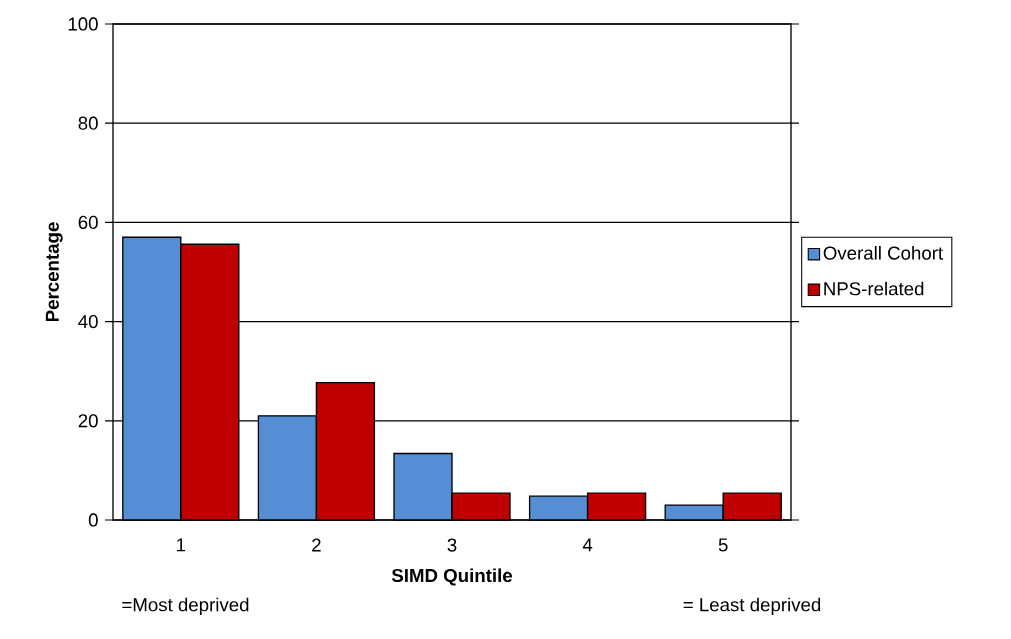 Image resolution: width=1011 pixels, height=639 pixels. I want to click on x-tick-label: 4, so click(587, 545).